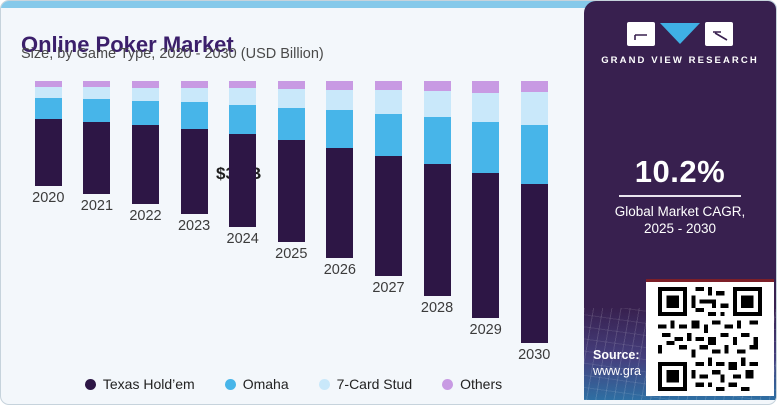 Image resolution: width=777 pixels, height=405 pixels. I want to click on gvr-logo, so click(680, 34).